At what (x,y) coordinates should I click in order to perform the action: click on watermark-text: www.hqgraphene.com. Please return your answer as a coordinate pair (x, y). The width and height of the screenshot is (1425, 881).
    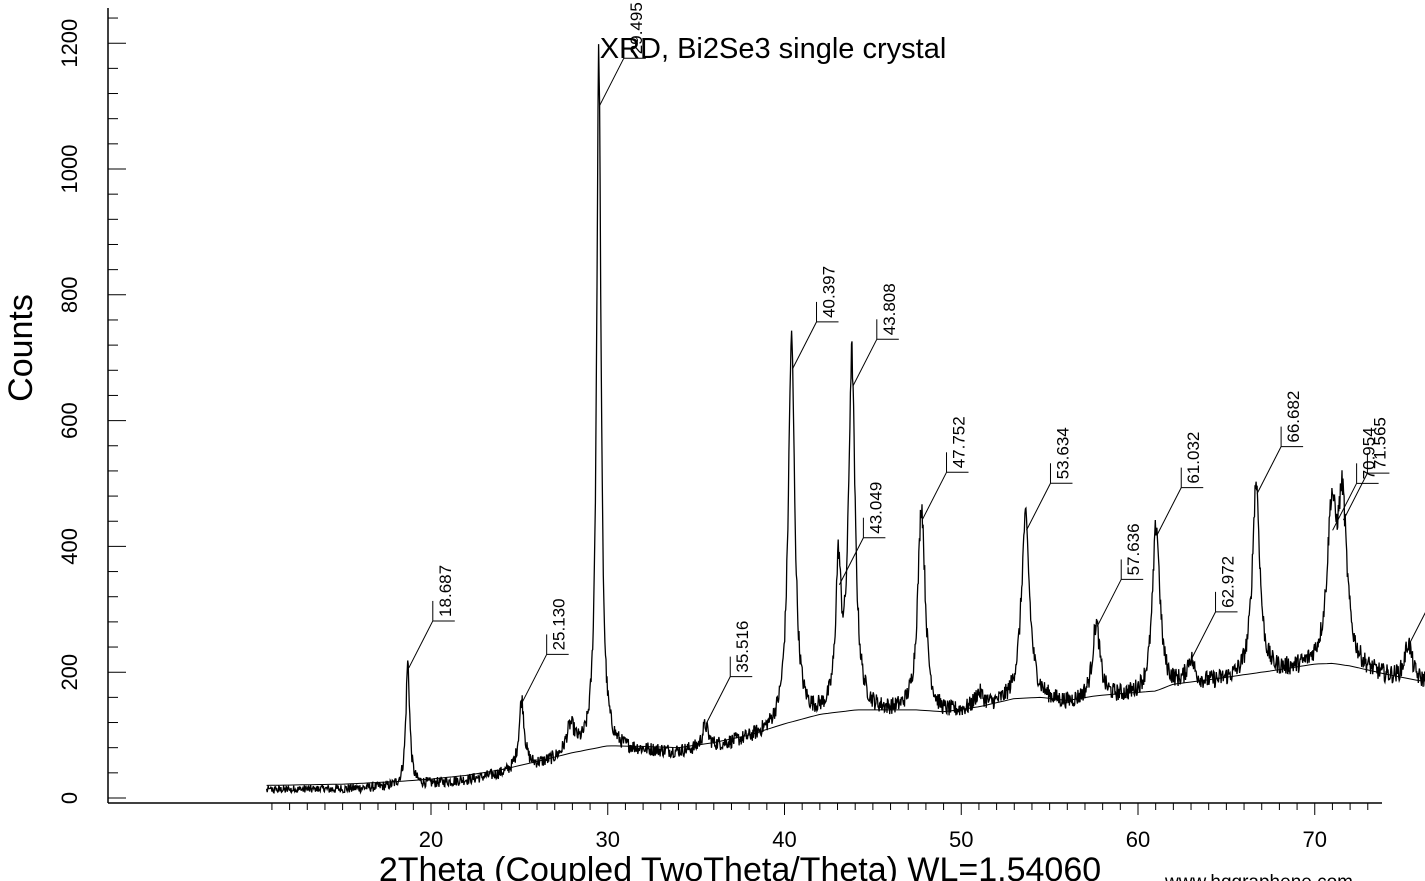
    Looking at the image, I should click on (1258, 876).